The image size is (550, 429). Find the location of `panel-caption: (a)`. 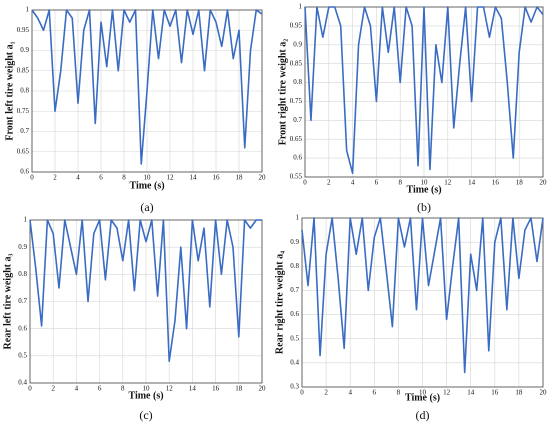

panel-caption: (a) is located at coordinates (146, 207).